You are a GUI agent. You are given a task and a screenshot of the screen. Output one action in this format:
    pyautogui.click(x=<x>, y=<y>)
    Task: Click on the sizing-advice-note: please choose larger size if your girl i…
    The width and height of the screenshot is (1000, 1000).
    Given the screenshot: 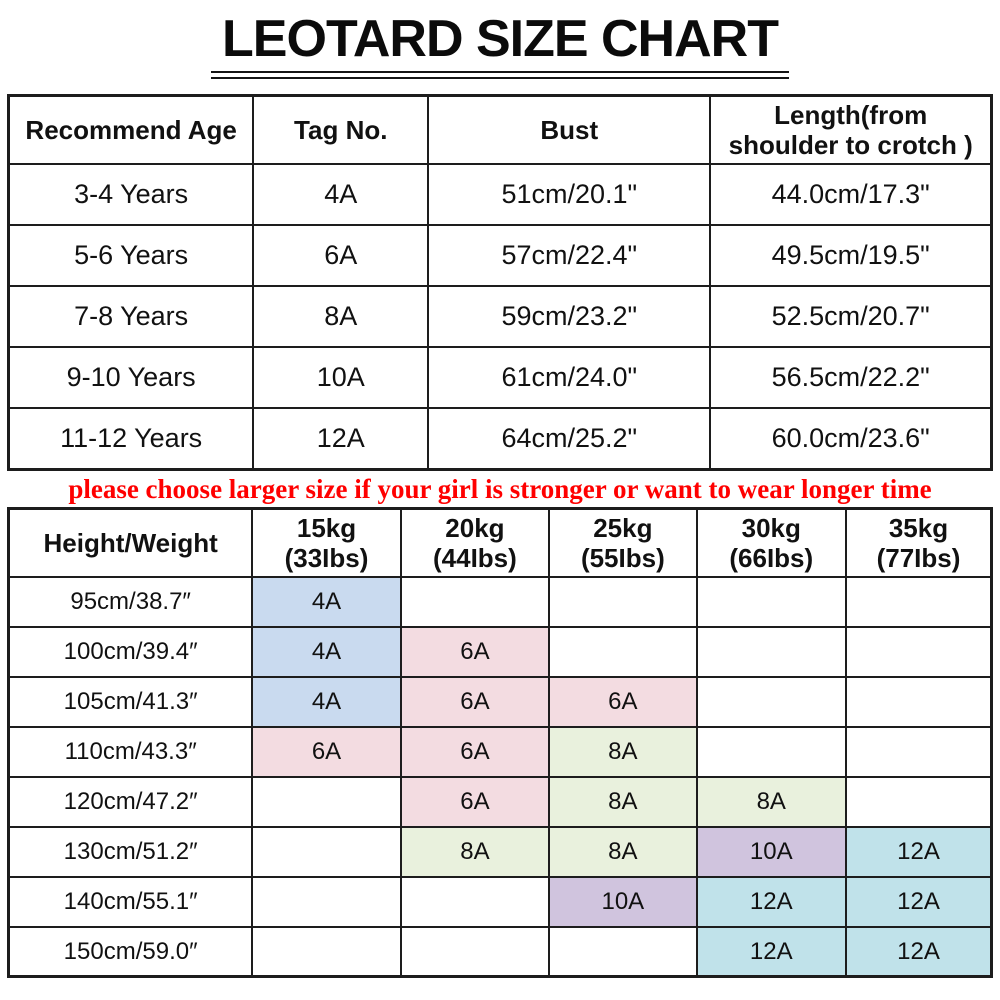 What is the action you would take?
    pyautogui.click(x=500, y=488)
    